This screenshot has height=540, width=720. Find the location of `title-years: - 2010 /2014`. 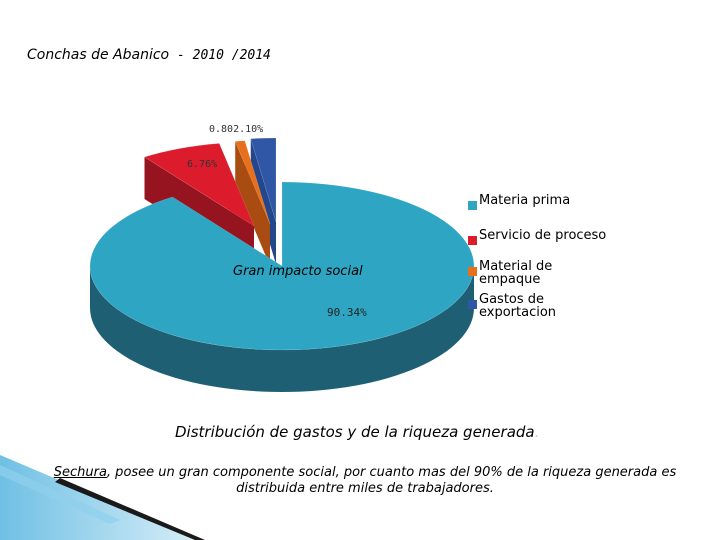

title-years: - 2010 /2014 is located at coordinates (220, 55).